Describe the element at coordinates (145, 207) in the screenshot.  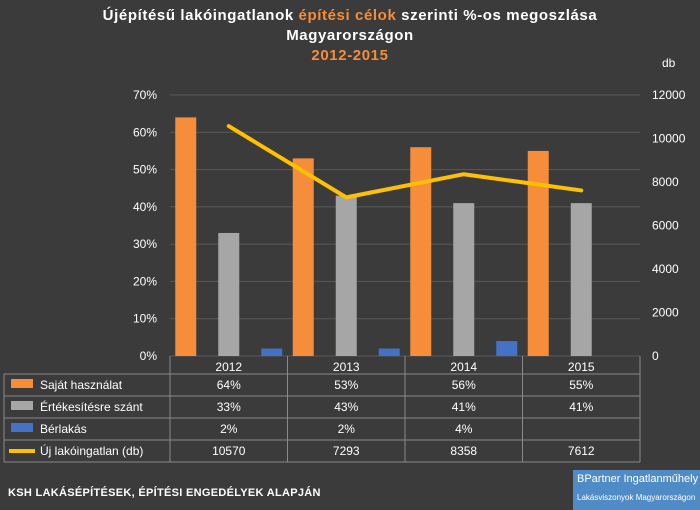
I see `y-left-tick-label: 40%` at that location.